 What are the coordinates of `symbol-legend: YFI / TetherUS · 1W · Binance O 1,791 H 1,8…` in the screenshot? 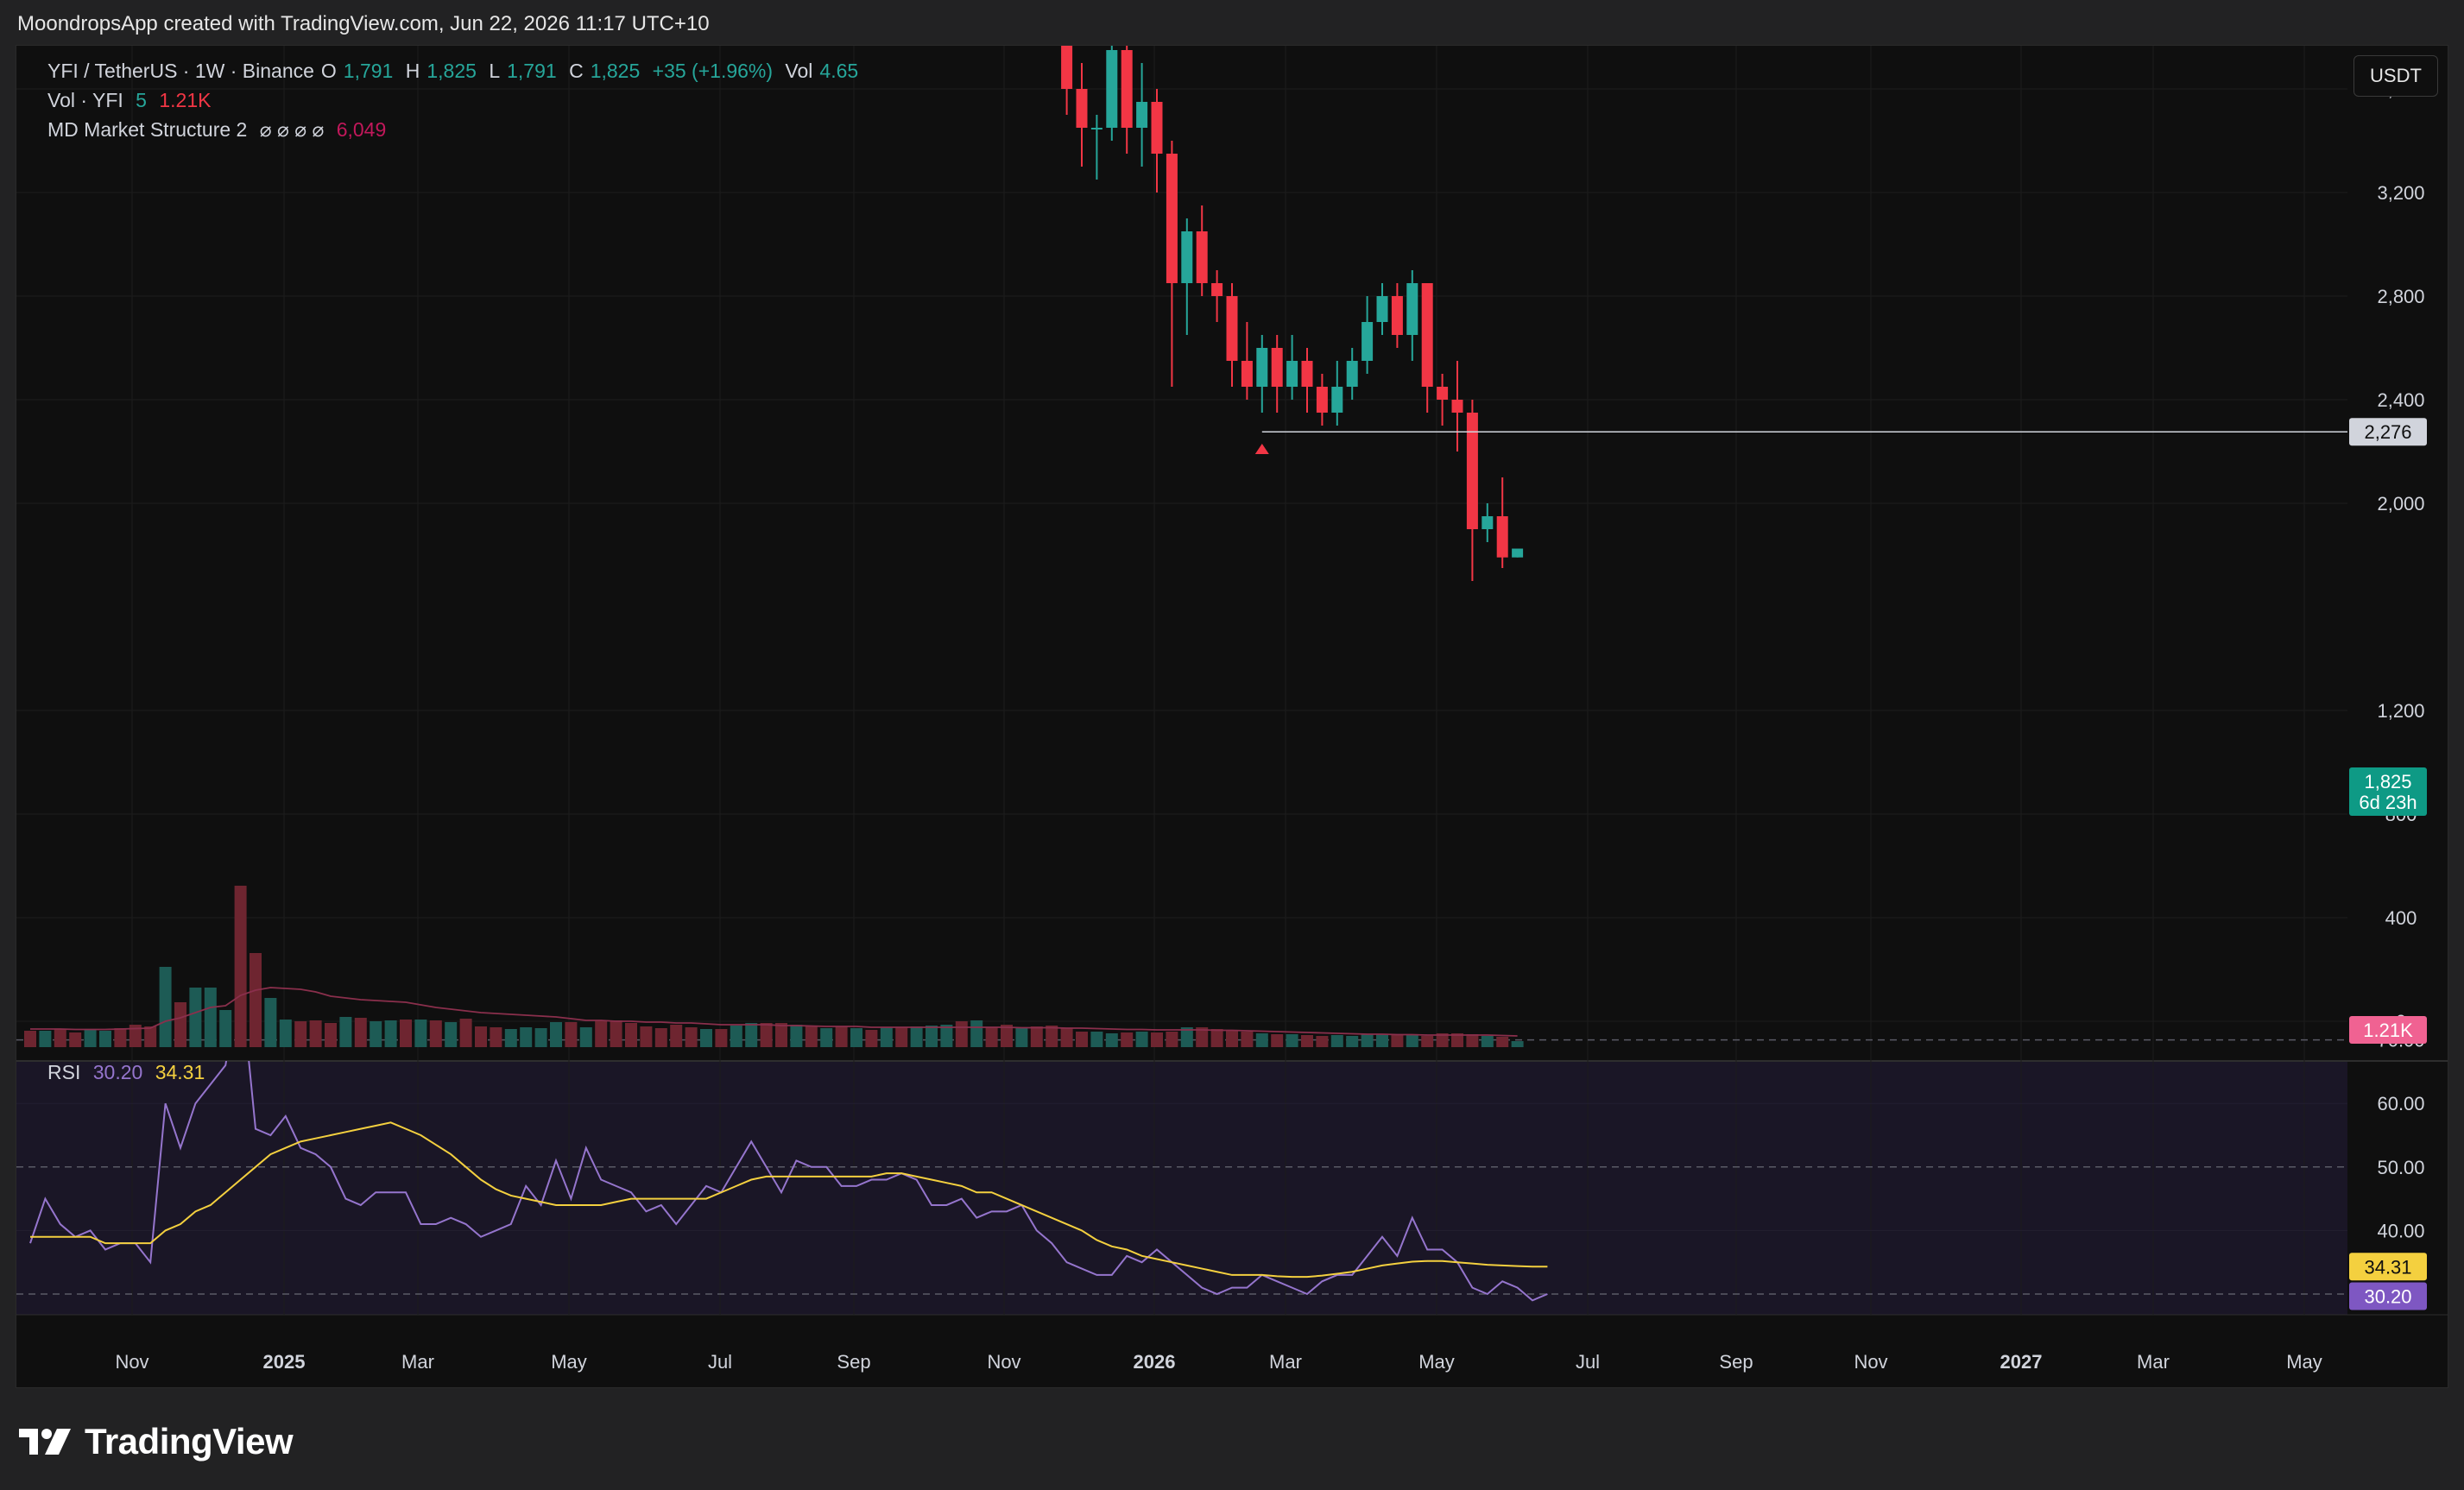 It's located at (456, 71).